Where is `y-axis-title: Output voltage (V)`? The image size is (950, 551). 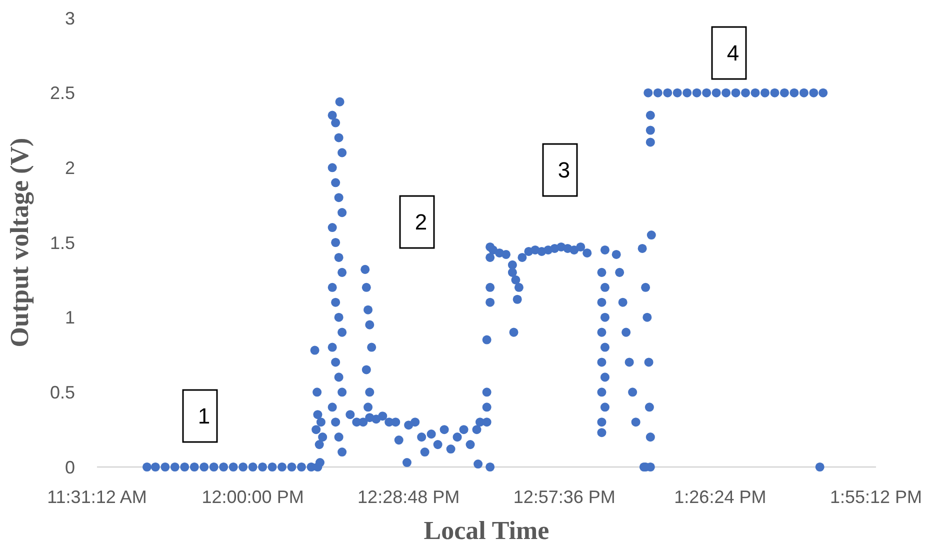 y-axis-title: Output voltage (V) is located at coordinates (19, 243).